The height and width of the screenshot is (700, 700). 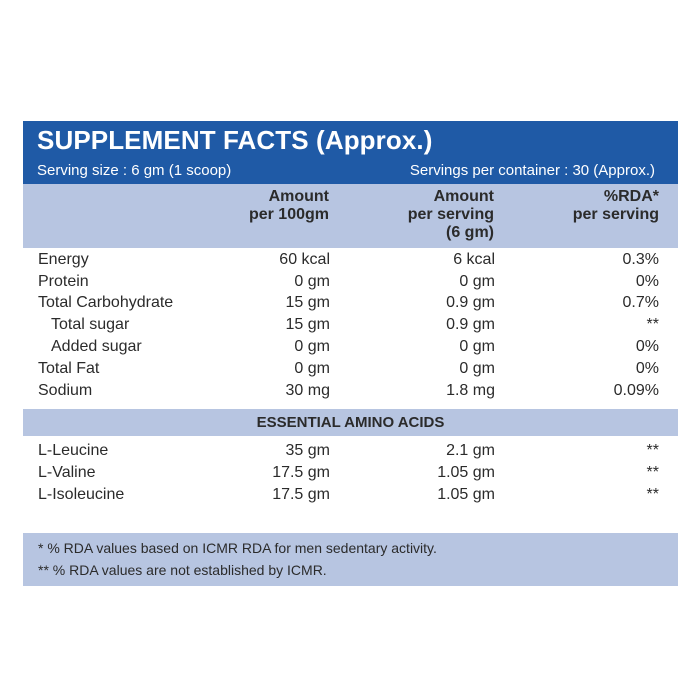 I want to click on amount-per-100gm: 35 gm, so click(x=307, y=450).